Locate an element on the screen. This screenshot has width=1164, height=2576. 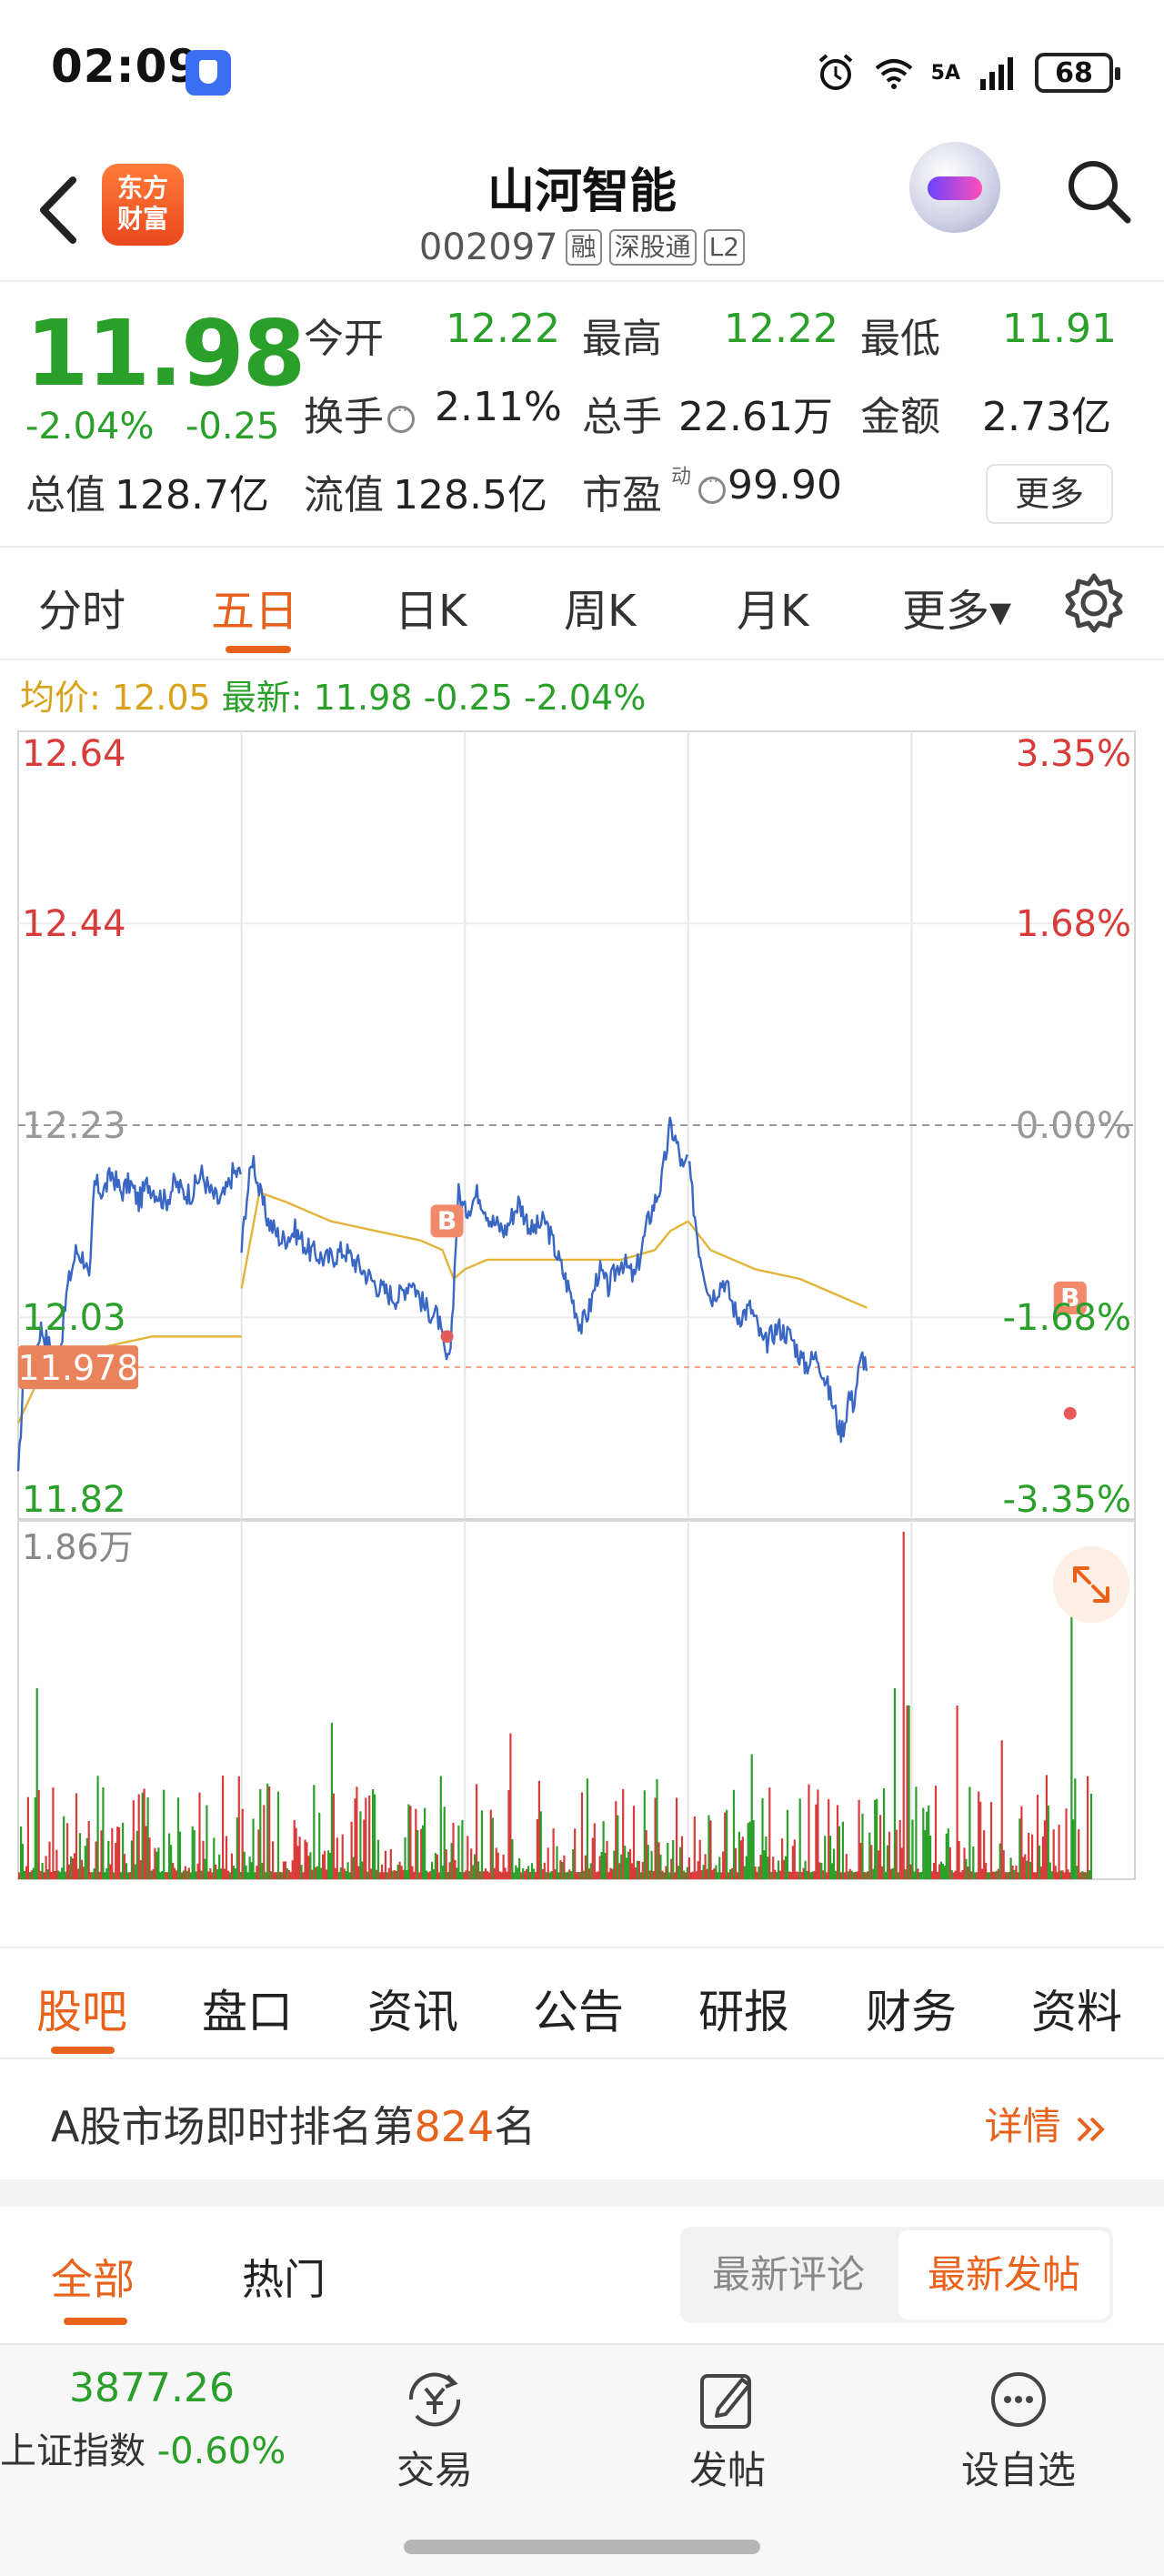
tab-profile: 资料 is located at coordinates (1076, 2012).